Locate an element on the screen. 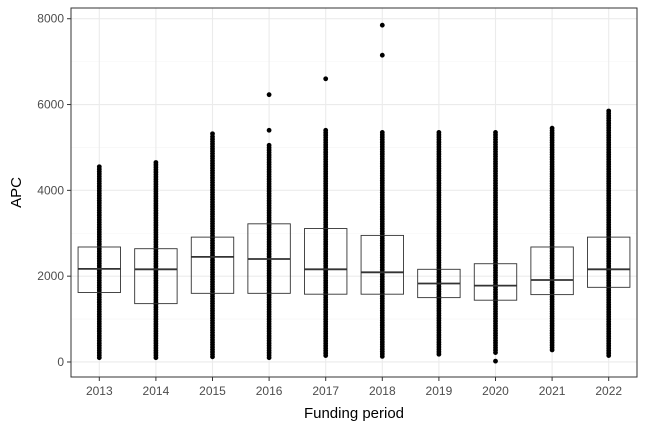 The width and height of the screenshot is (648, 432). x-tick-label: 2019 is located at coordinates (439, 391).